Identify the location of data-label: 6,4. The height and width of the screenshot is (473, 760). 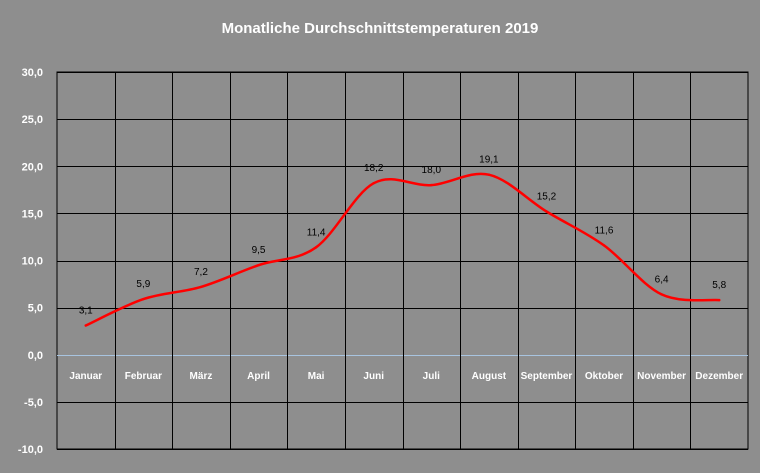
(662, 279).